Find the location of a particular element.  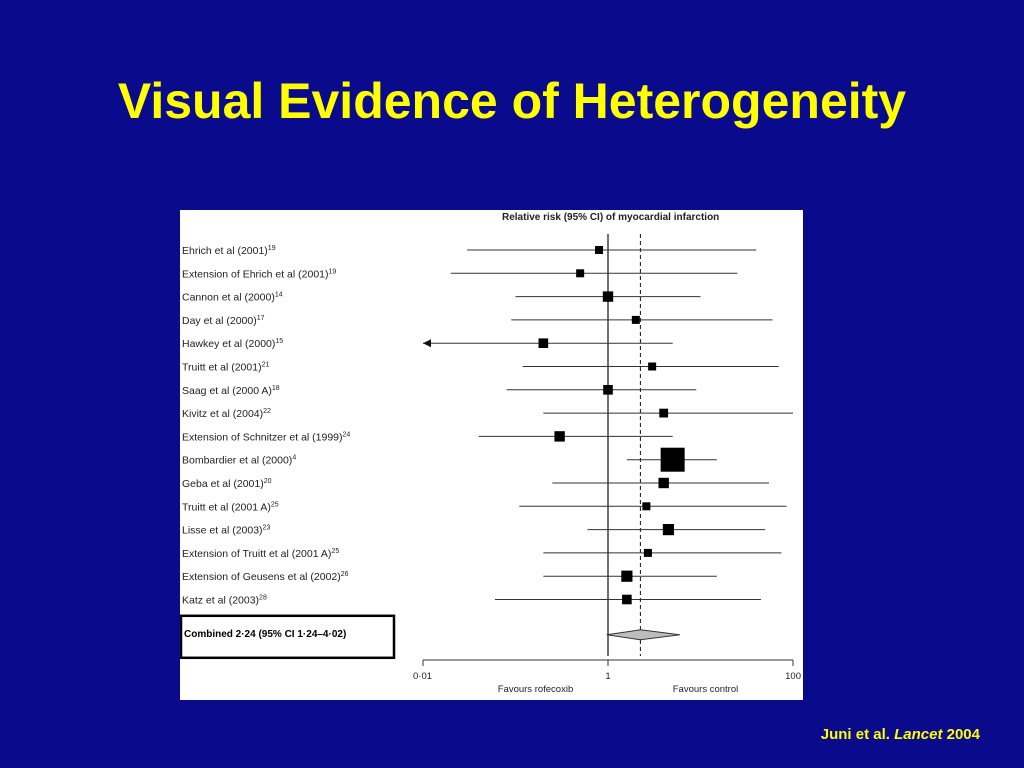

combined-box is located at coordinates (288, 637).